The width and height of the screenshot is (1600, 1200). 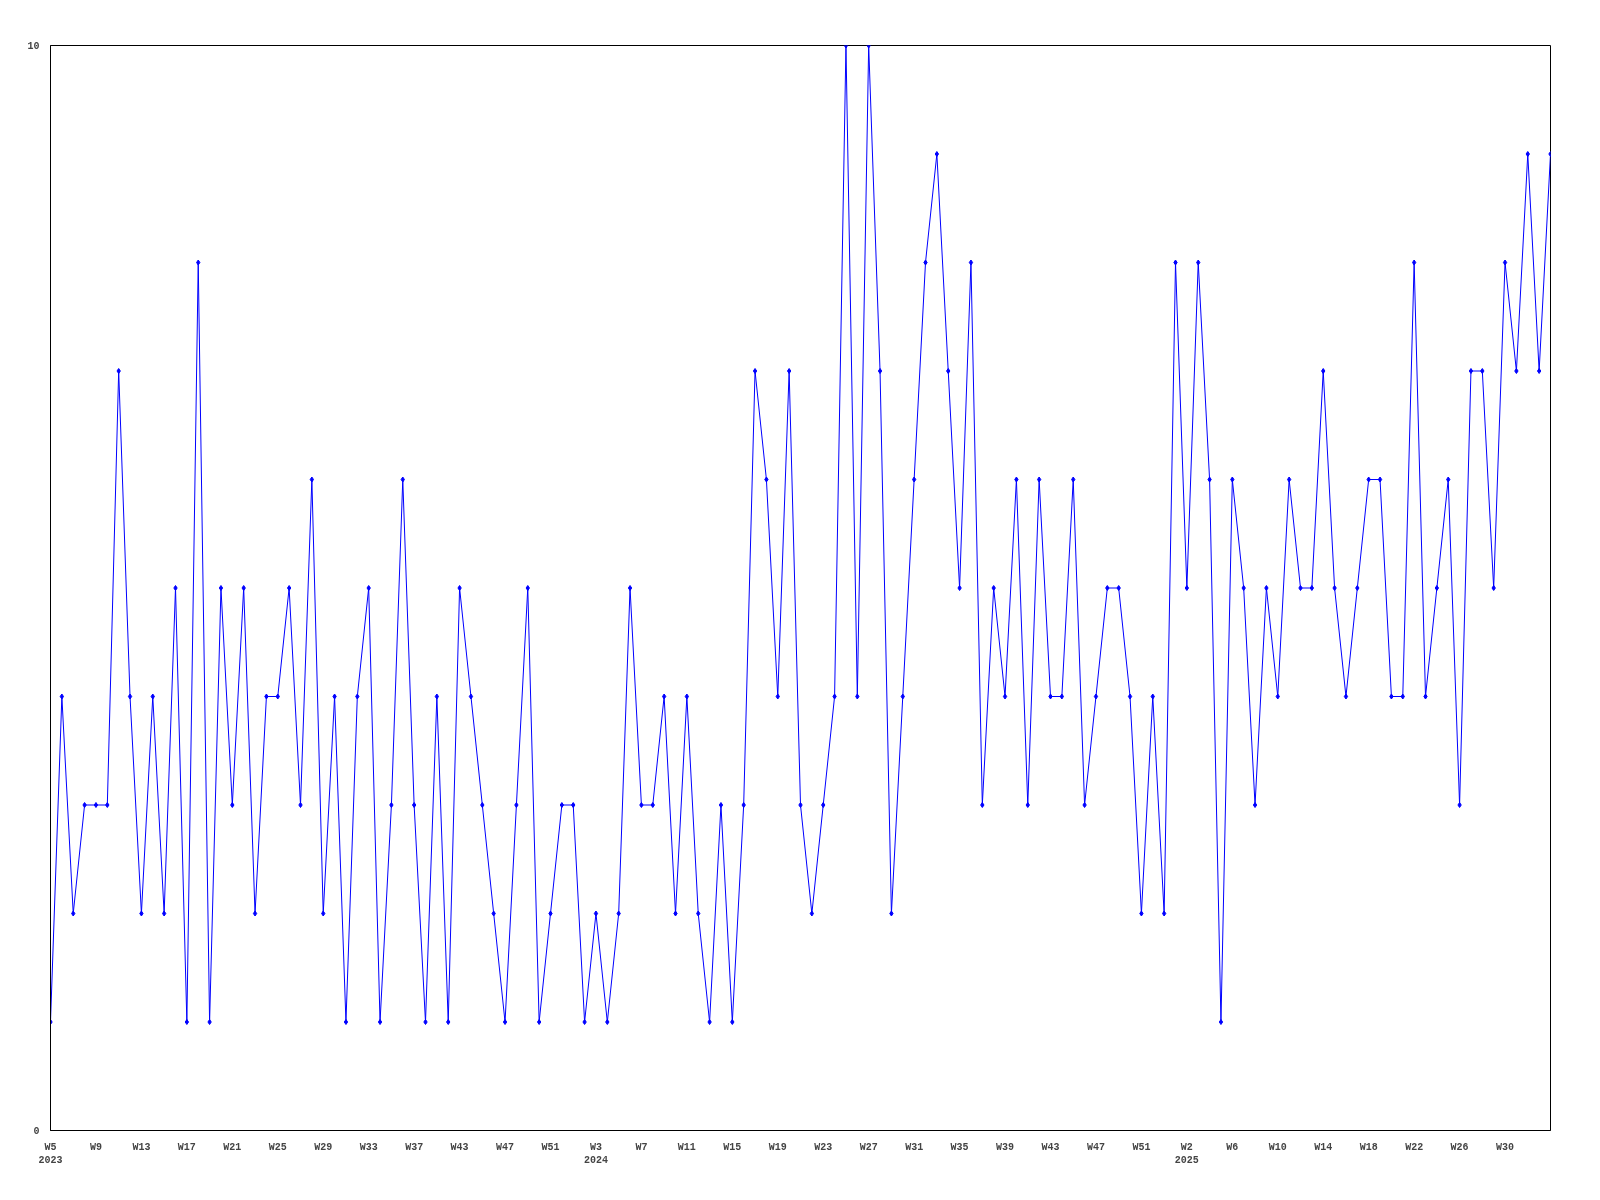 What do you see at coordinates (33, 46) in the screenshot?
I see `y-tick-label: 10` at bounding box center [33, 46].